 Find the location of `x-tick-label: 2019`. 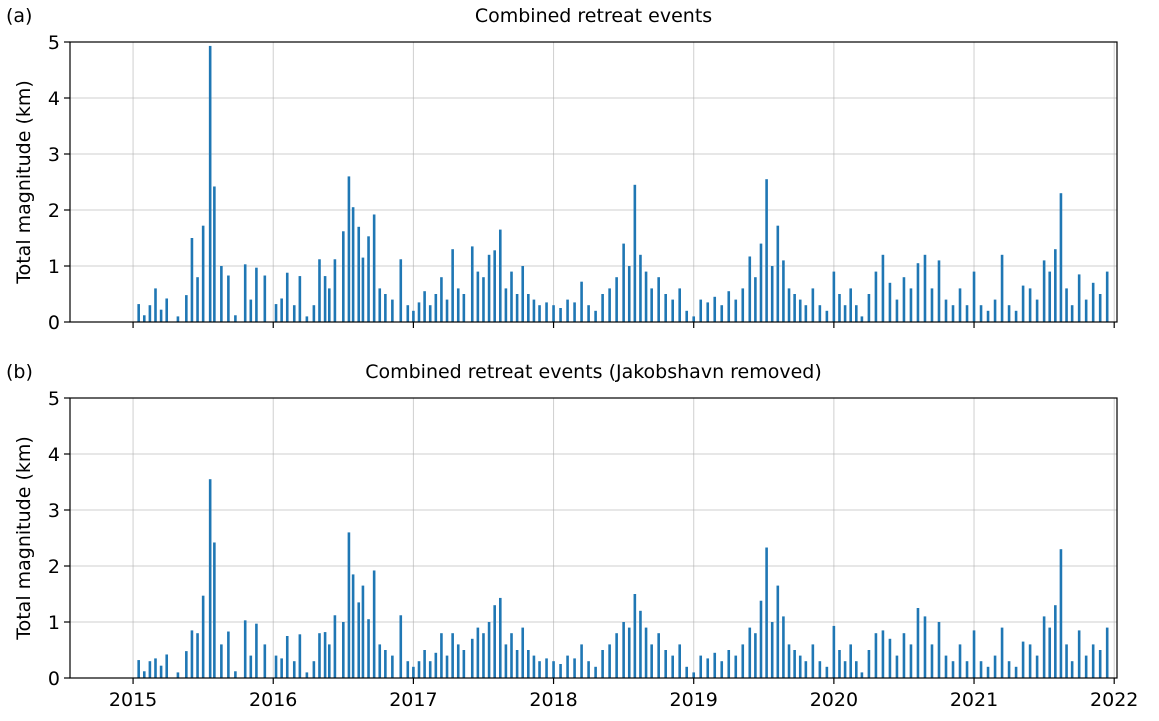

x-tick-label: 2019 is located at coordinates (694, 700).